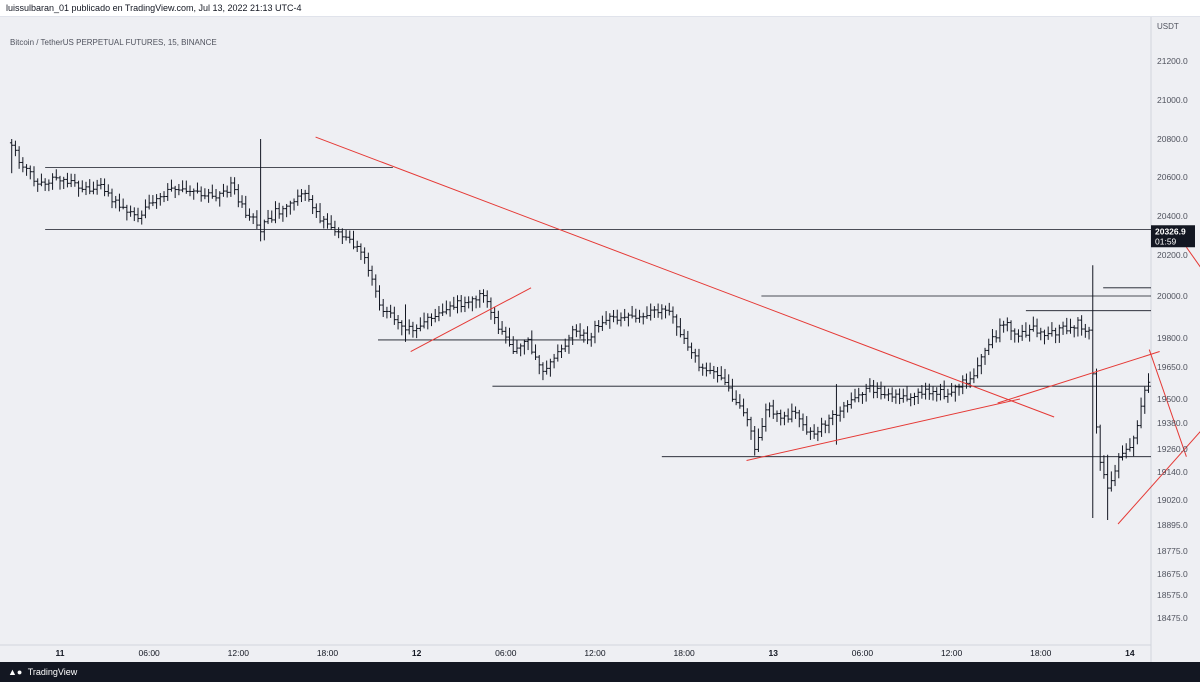 The width and height of the screenshot is (1200, 682). What do you see at coordinates (52, 672) in the screenshot?
I see `footer-brand: TradingView` at bounding box center [52, 672].